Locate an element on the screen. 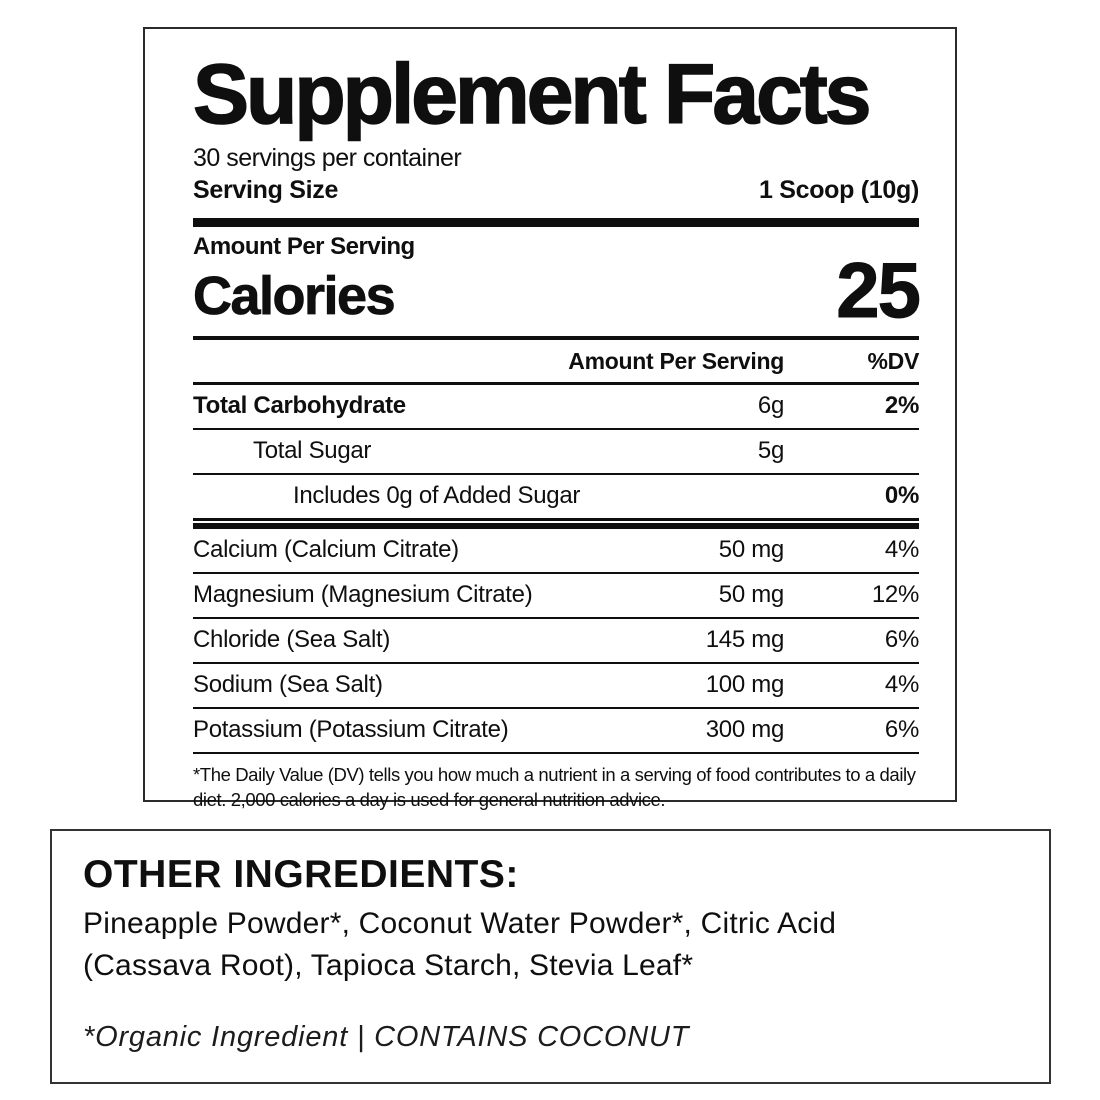 The height and width of the screenshot is (1100, 1100). organic-allergen-note: *Organic Ingredient | CONTAINS COCONUT is located at coordinates (386, 1037).